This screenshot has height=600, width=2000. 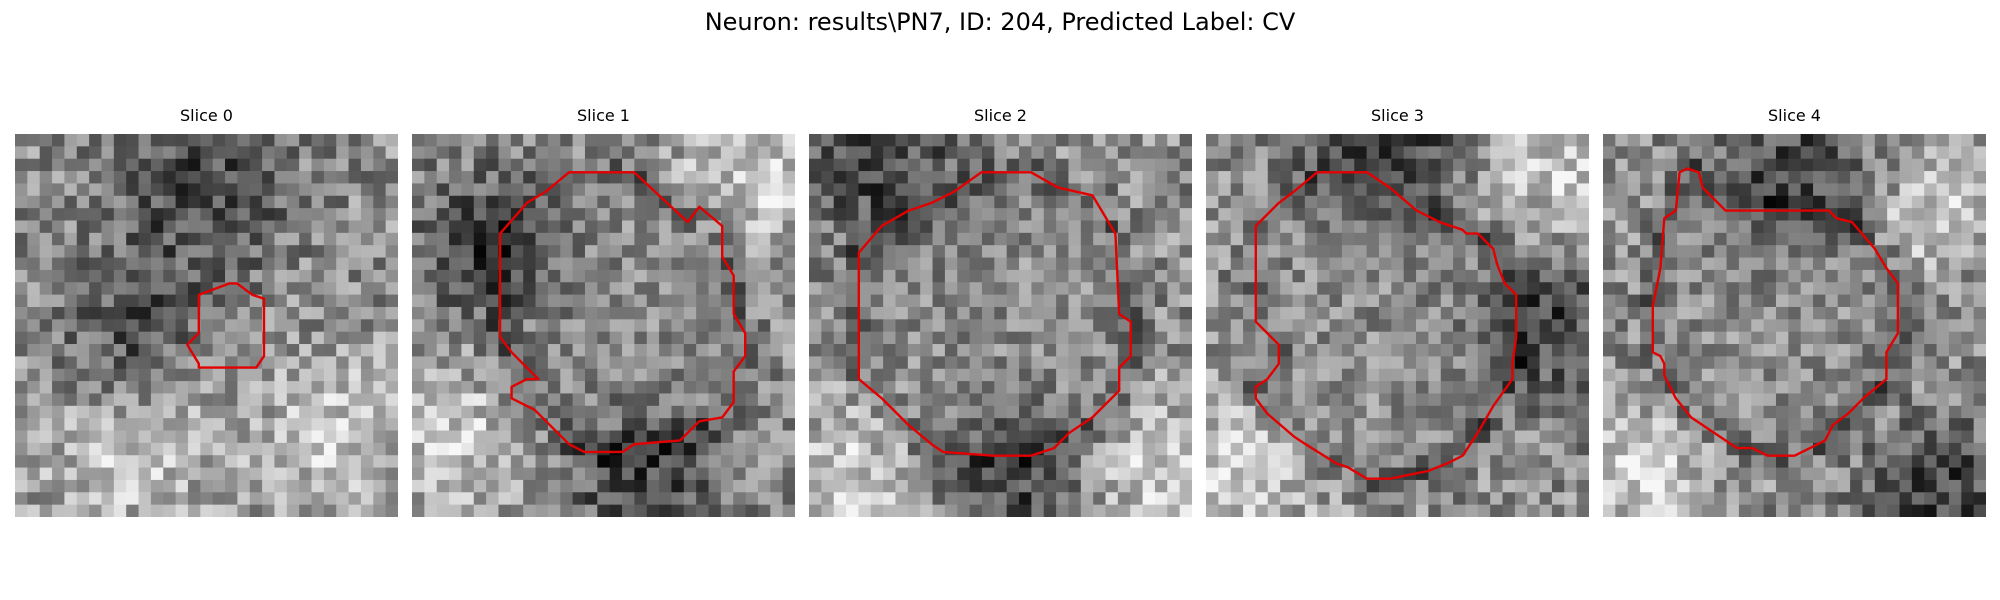 I want to click on slice-panel-4: Slice 4, so click(x=1794, y=311).